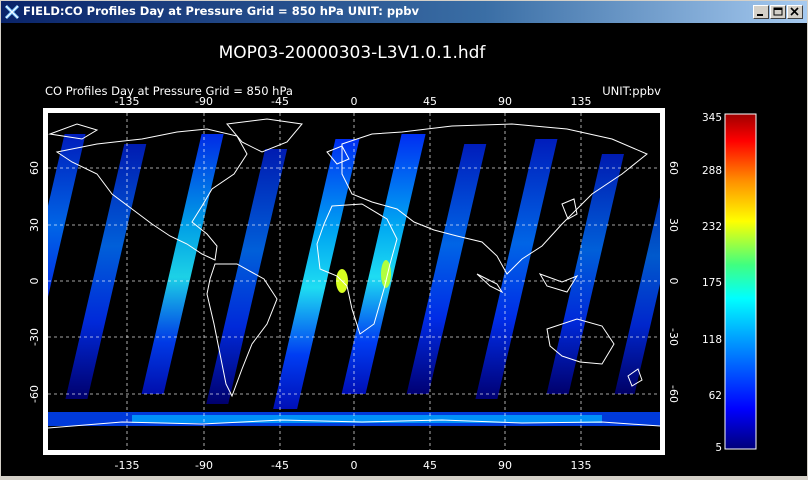 The height and width of the screenshot is (480, 808). I want to click on maximize-button, so click(778, 12).